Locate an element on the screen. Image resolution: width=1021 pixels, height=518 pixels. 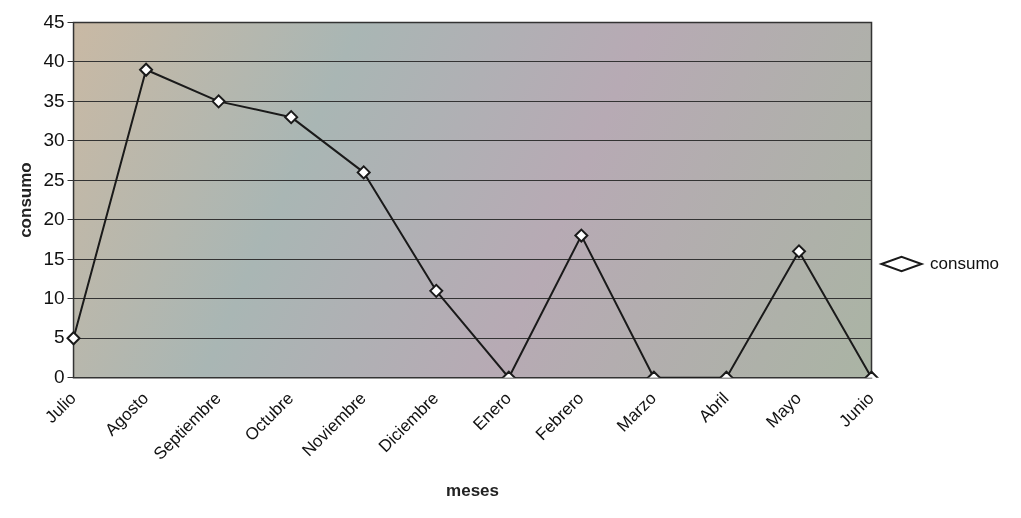
y-axis-title: consumo is located at coordinates (25, 200).